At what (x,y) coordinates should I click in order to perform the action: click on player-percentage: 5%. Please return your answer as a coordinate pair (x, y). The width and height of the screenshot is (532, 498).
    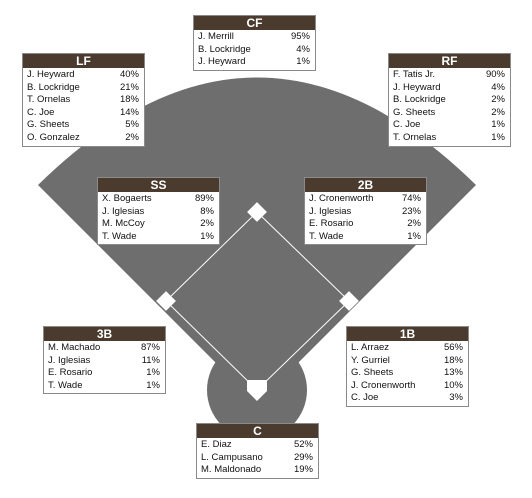
    Looking at the image, I should click on (132, 125).